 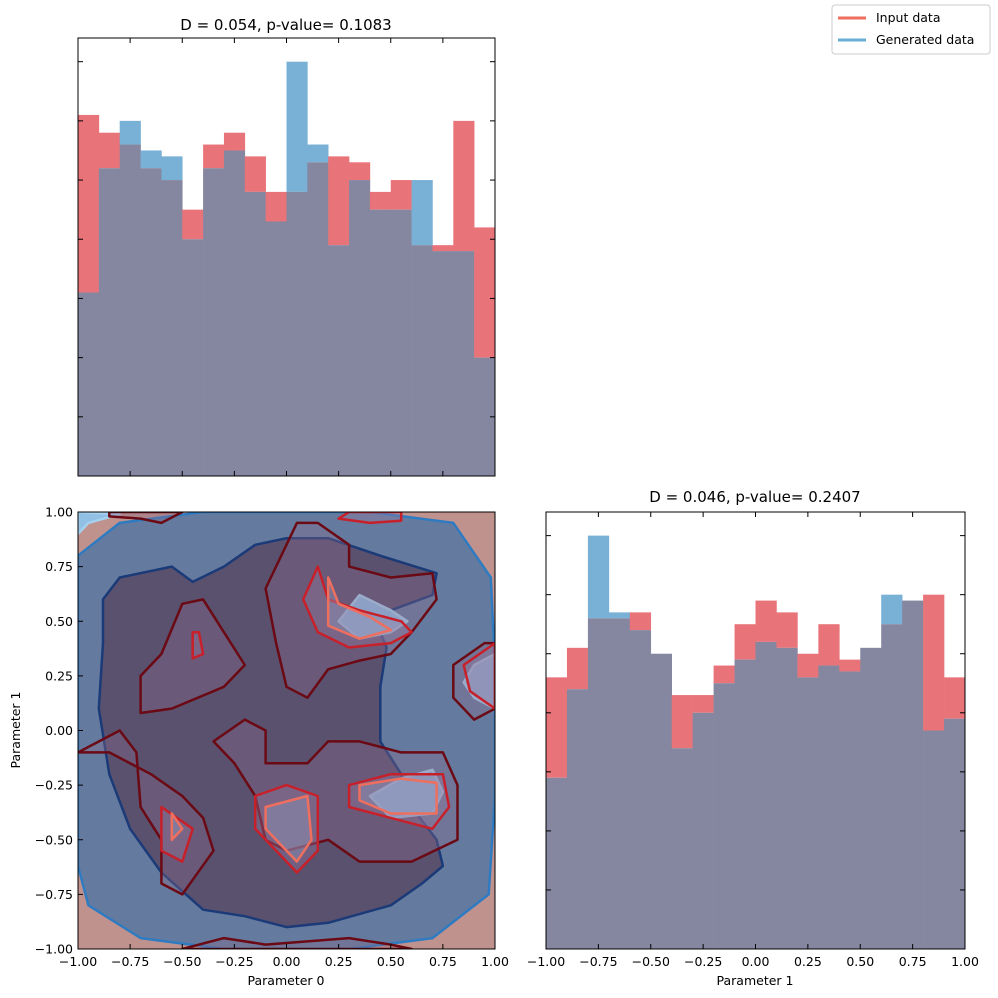 What do you see at coordinates (755, 980) in the screenshot?
I see `hist1-xlabel: Parameter 1` at bounding box center [755, 980].